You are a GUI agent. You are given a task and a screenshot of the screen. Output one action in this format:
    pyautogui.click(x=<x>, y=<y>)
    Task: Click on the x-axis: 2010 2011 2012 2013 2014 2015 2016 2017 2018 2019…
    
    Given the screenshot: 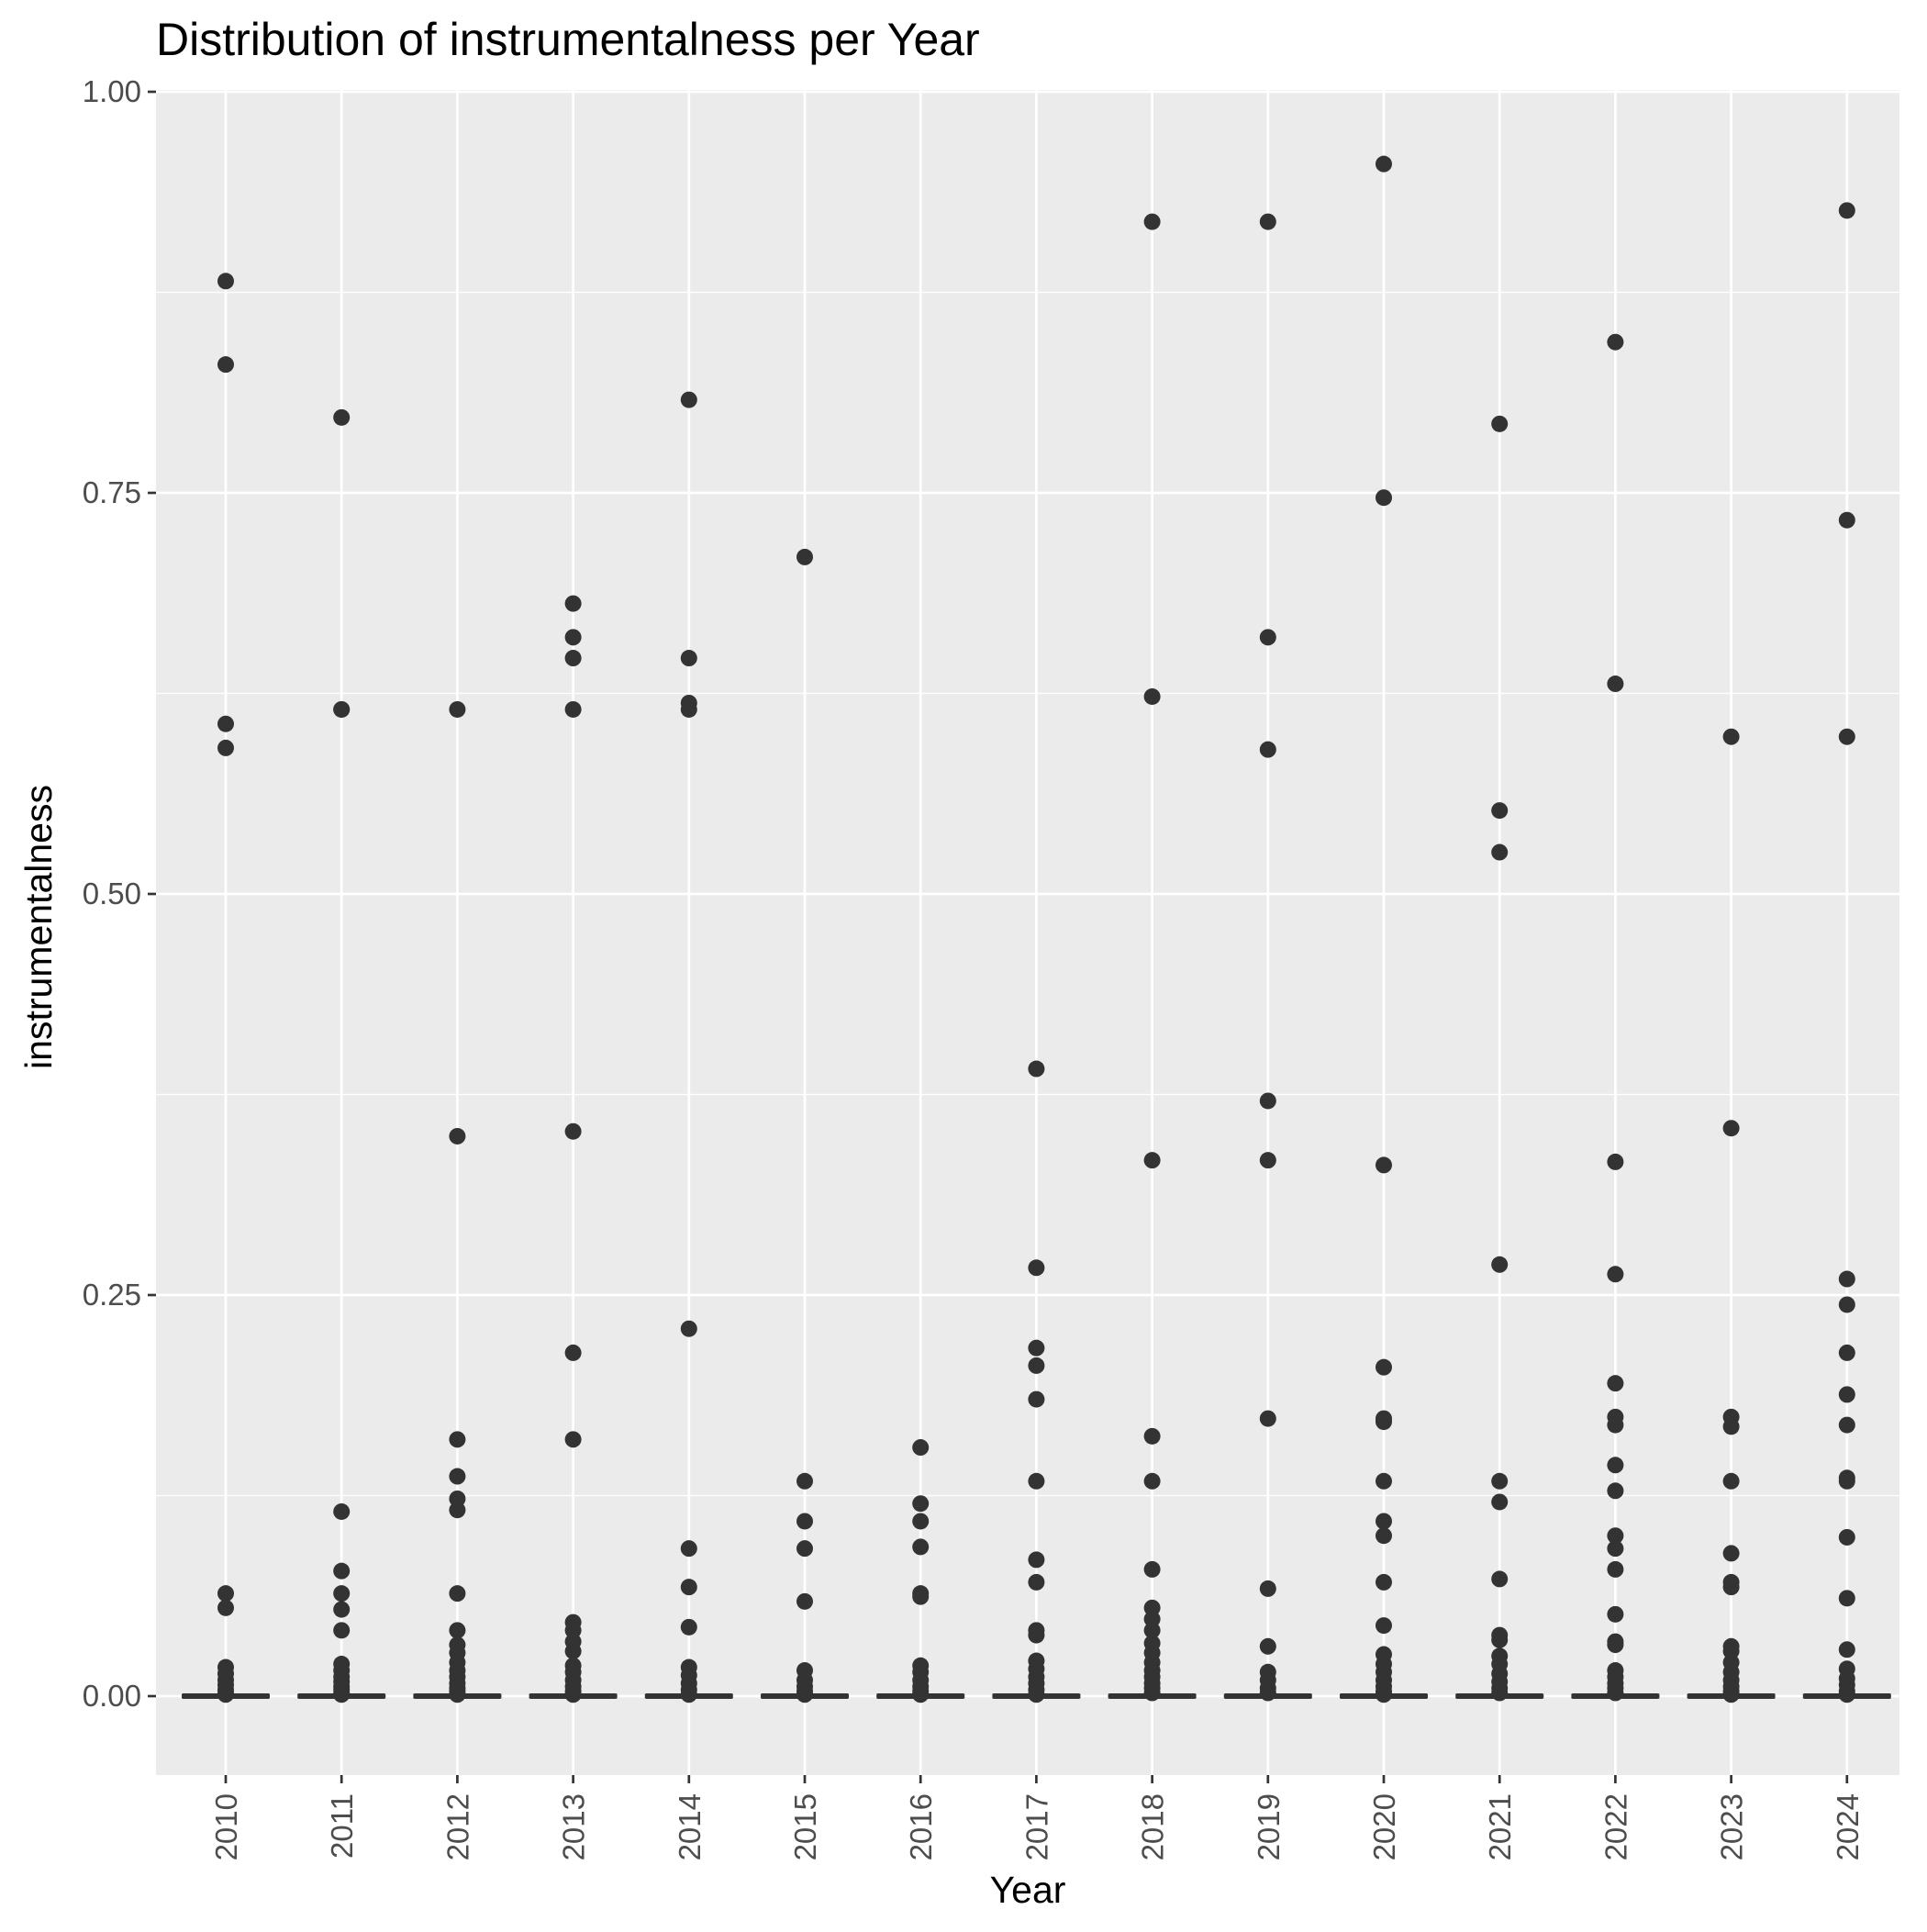 What is the action you would take?
    pyautogui.click(x=1037, y=1817)
    